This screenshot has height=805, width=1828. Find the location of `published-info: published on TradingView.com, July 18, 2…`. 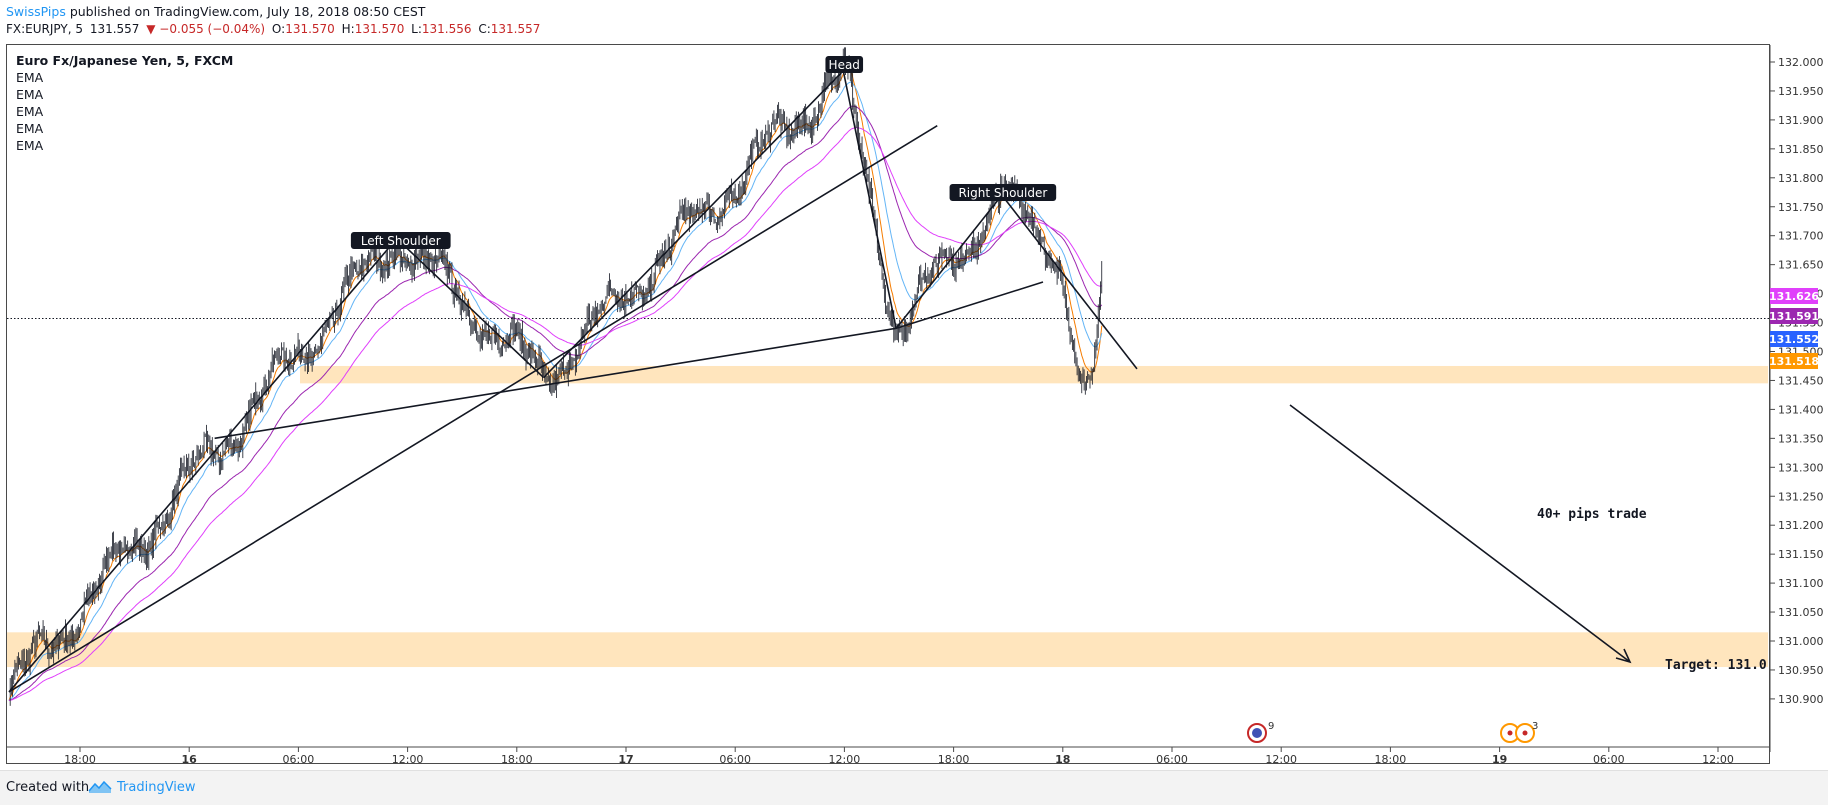

published-info: published on TradingView.com, July 18, 2… is located at coordinates (247, 11).